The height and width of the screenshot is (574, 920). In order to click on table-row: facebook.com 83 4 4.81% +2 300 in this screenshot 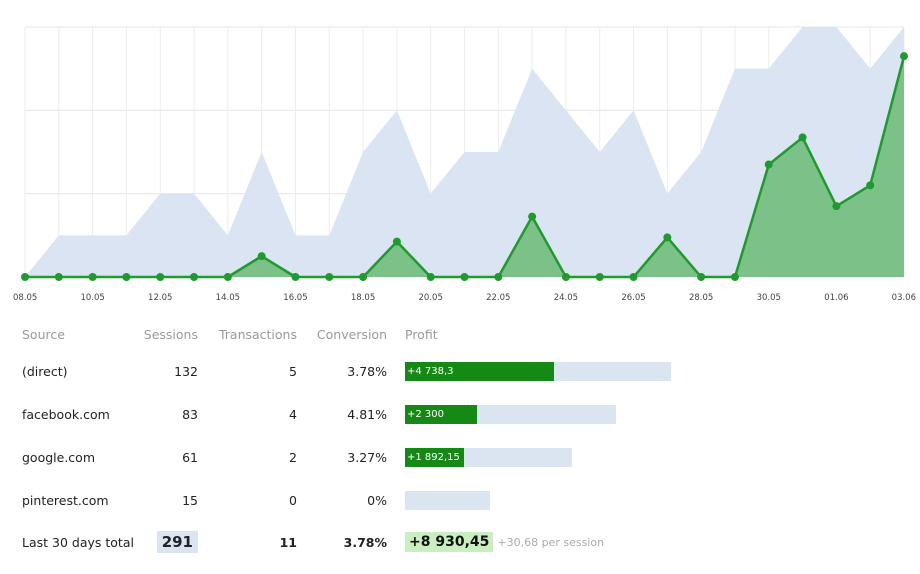, I will do `click(428, 414)`.